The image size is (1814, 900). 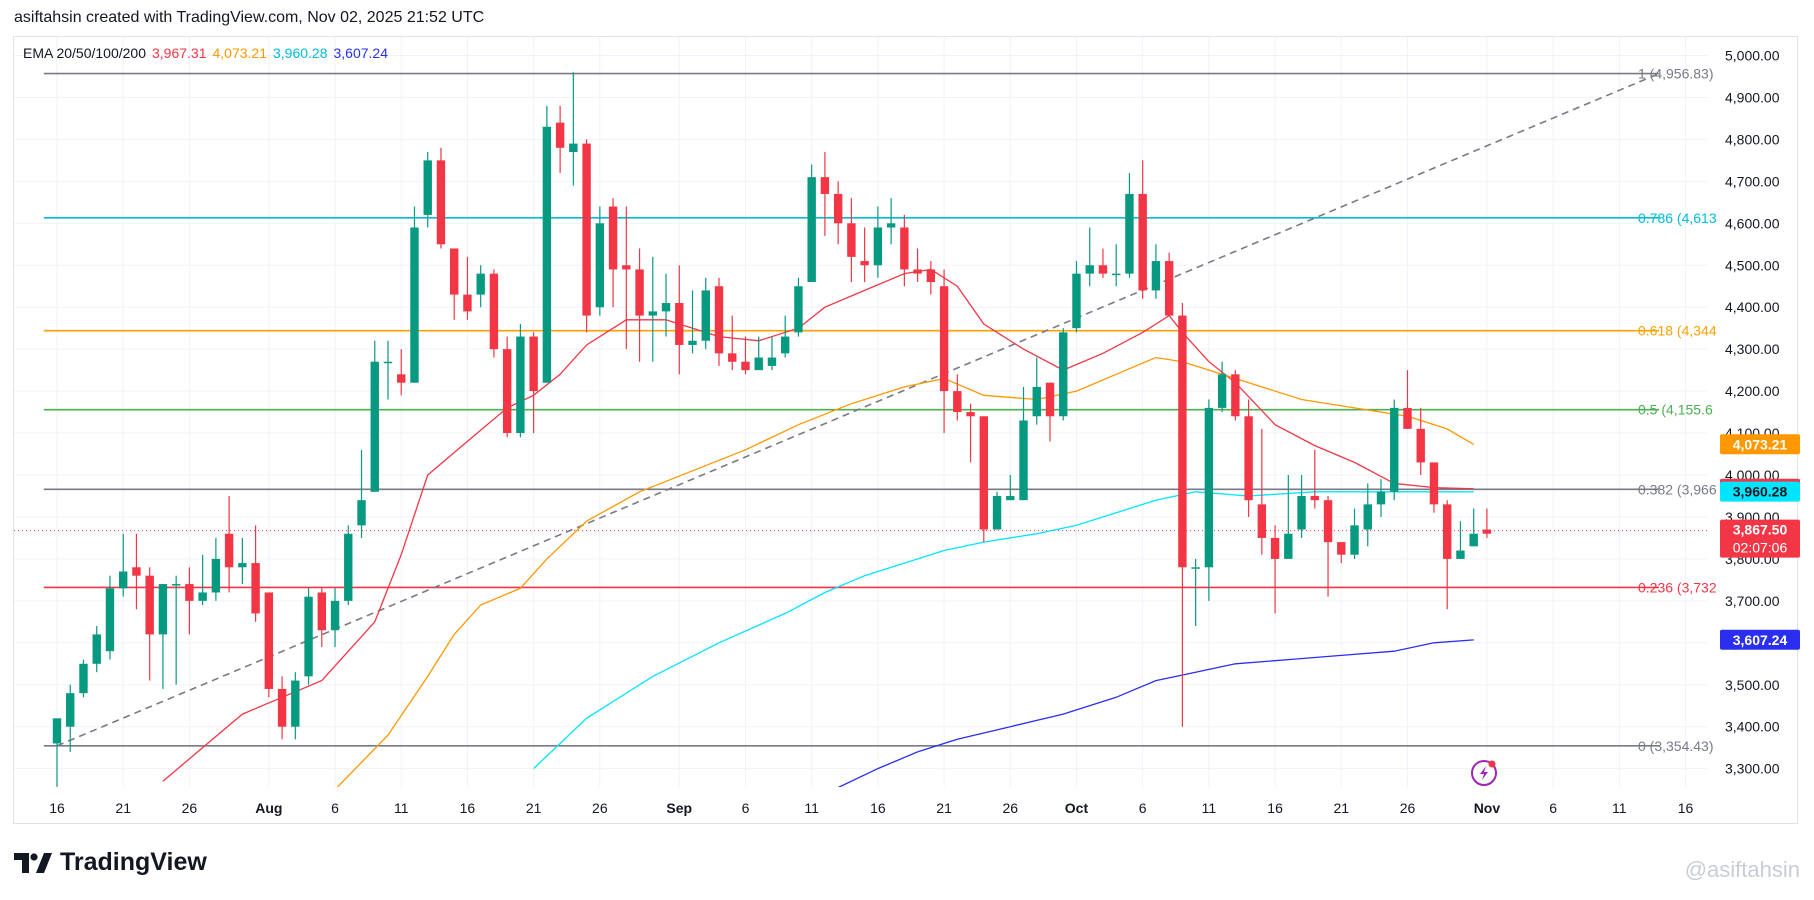 What do you see at coordinates (1760, 548) in the screenshot?
I see `price-tag-countdown: 02:07:06` at bounding box center [1760, 548].